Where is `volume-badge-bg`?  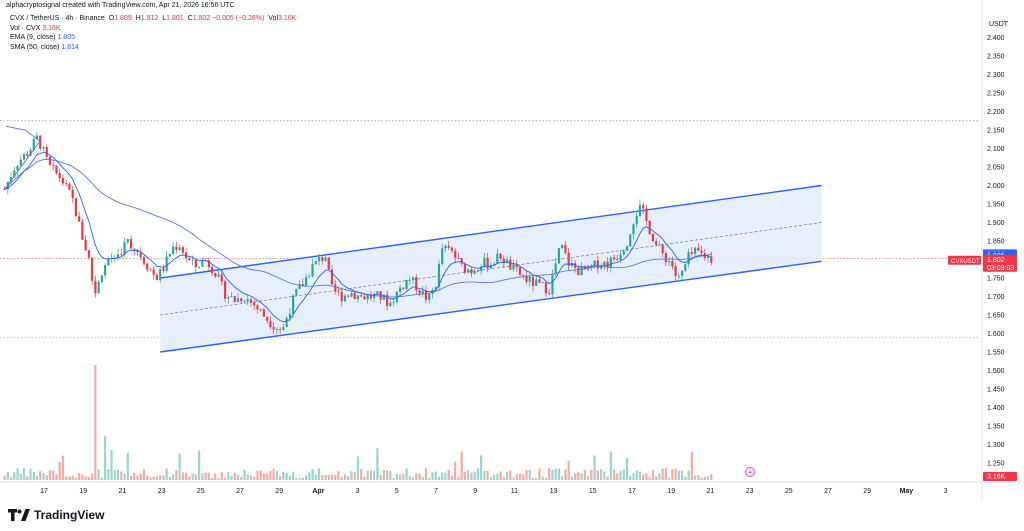 volume-badge-bg is located at coordinates (1000, 476).